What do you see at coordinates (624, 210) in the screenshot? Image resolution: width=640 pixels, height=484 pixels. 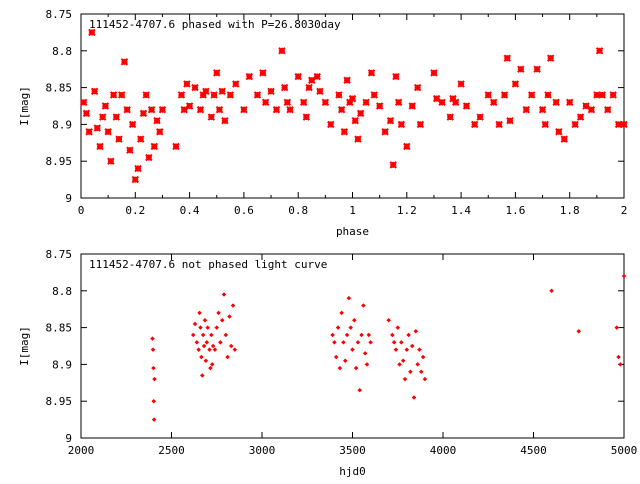 I see `x-tick-label: 2` at bounding box center [624, 210].